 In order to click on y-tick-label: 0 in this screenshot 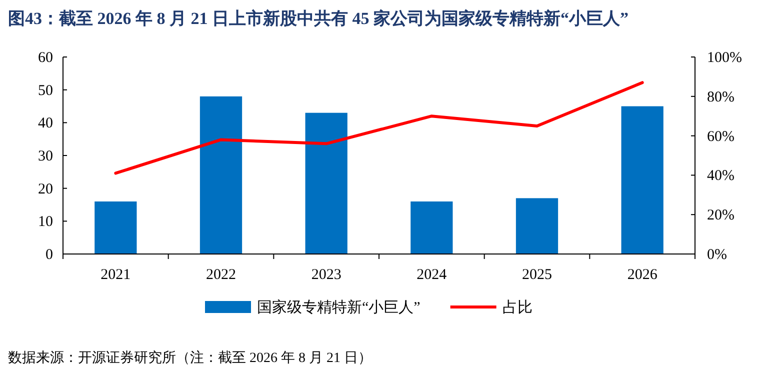, I will do `click(49, 255)`.